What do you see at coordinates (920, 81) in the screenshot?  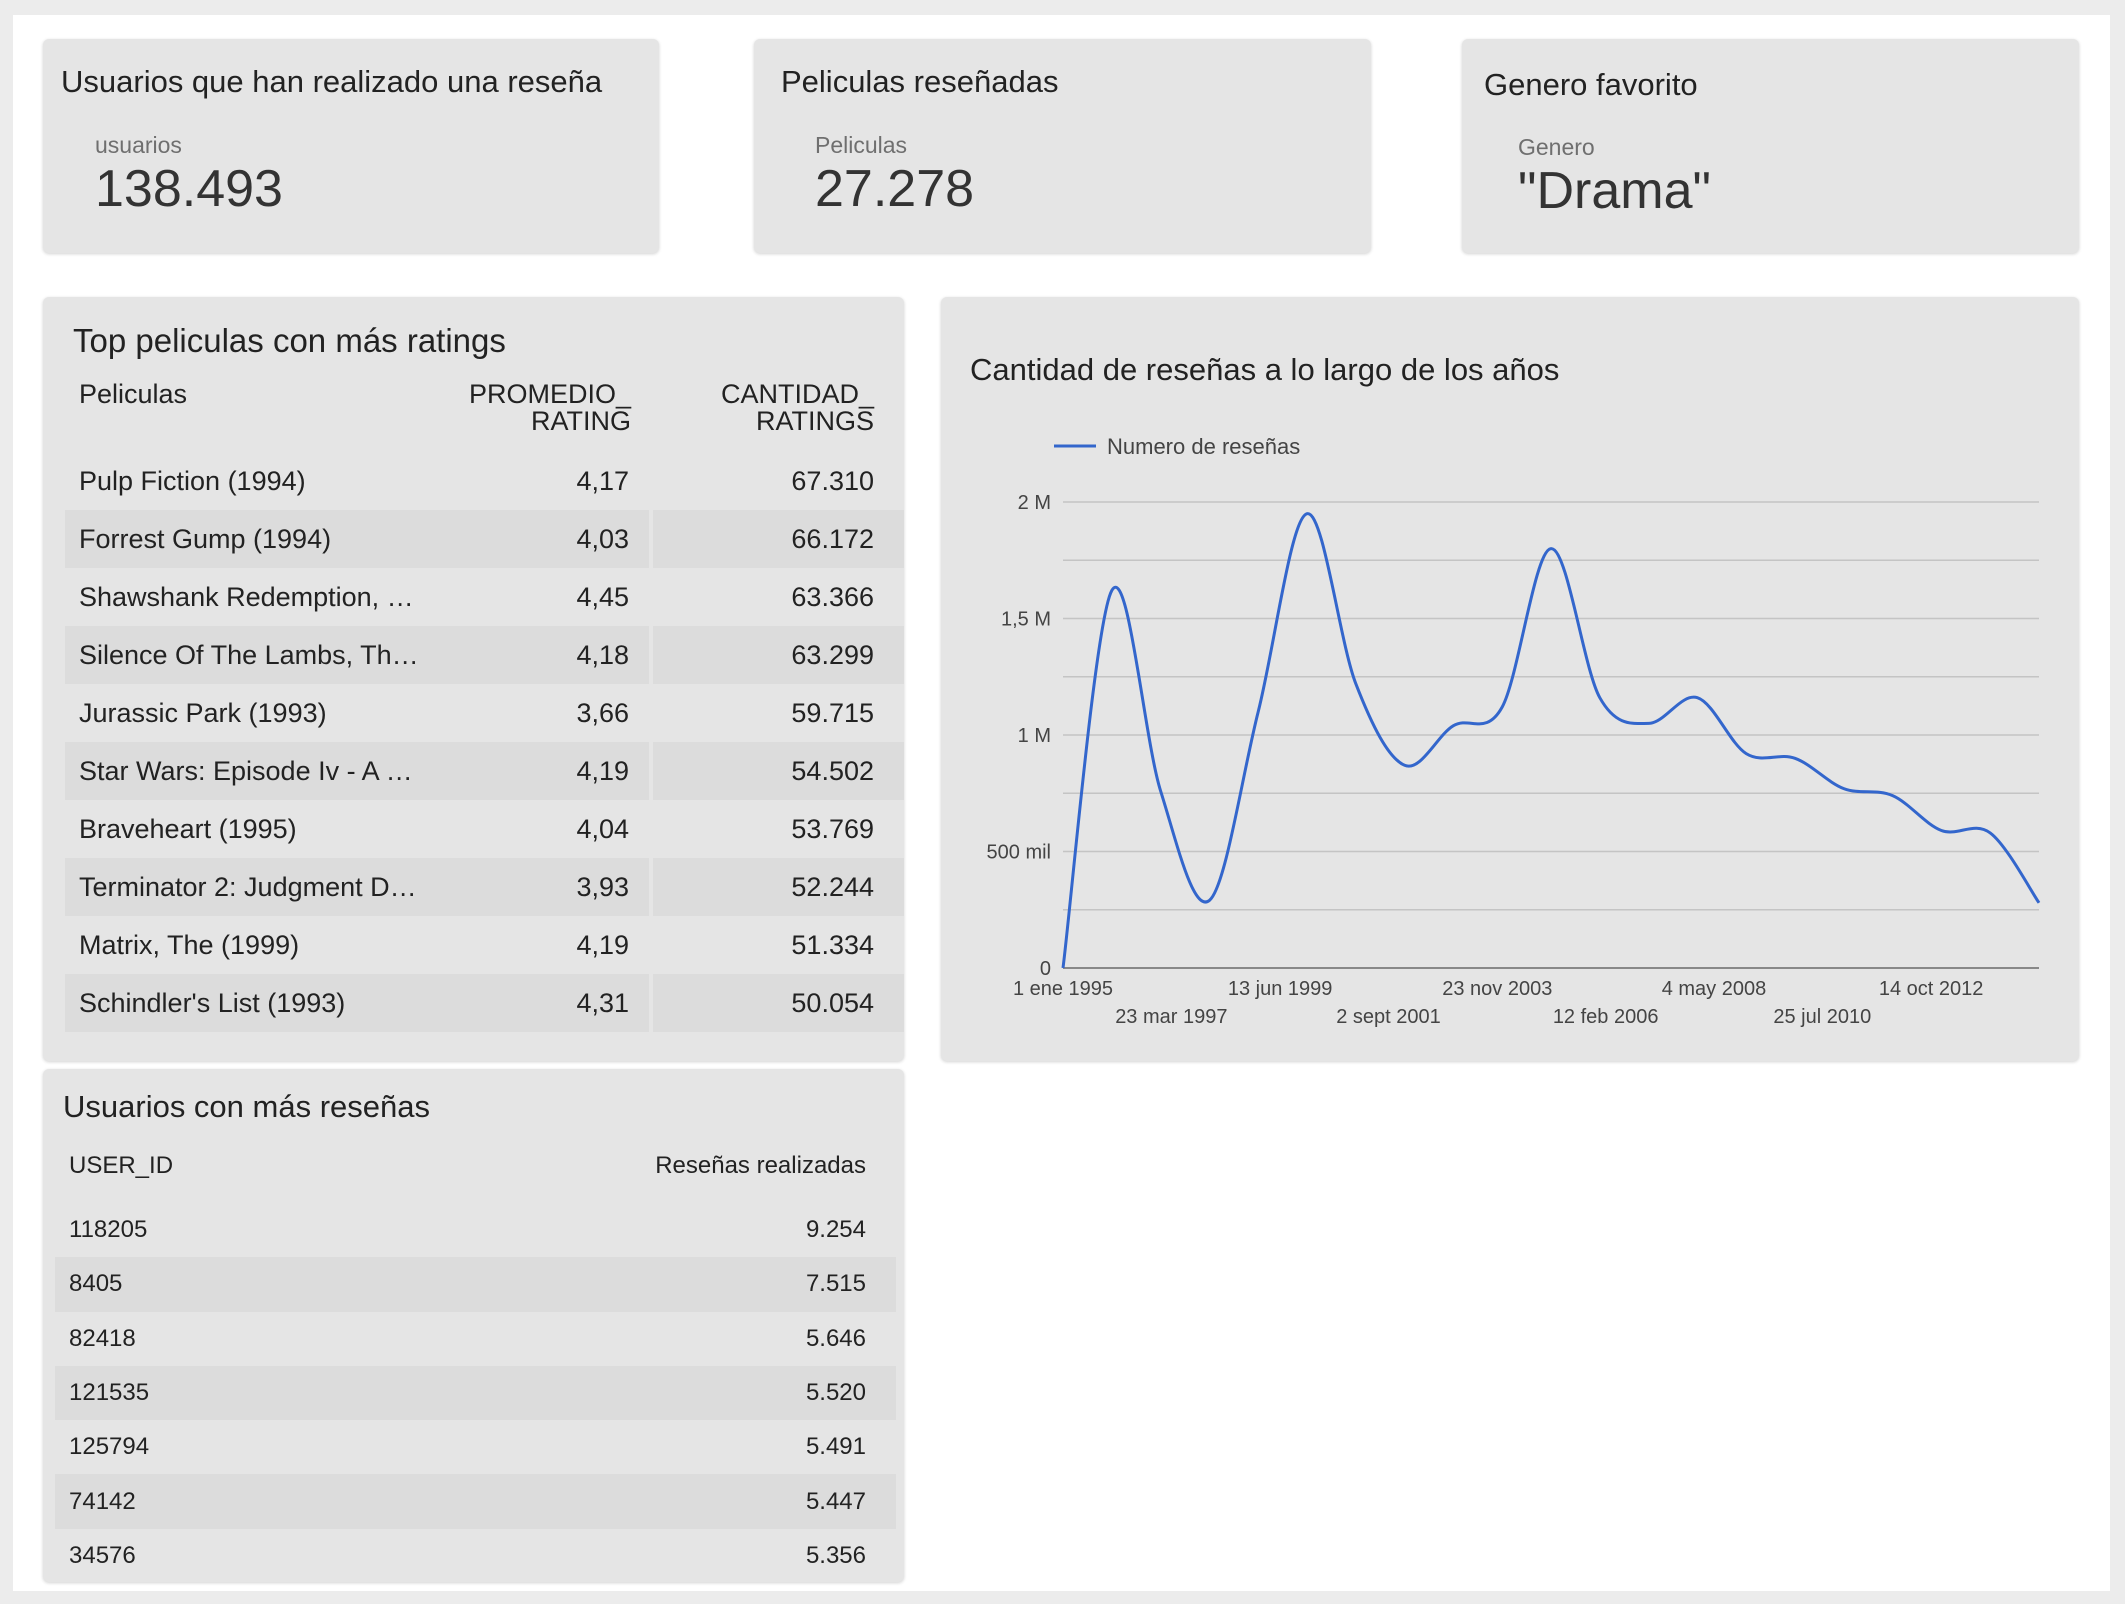 I see `kpi-title: Peliculas reseñadas` at bounding box center [920, 81].